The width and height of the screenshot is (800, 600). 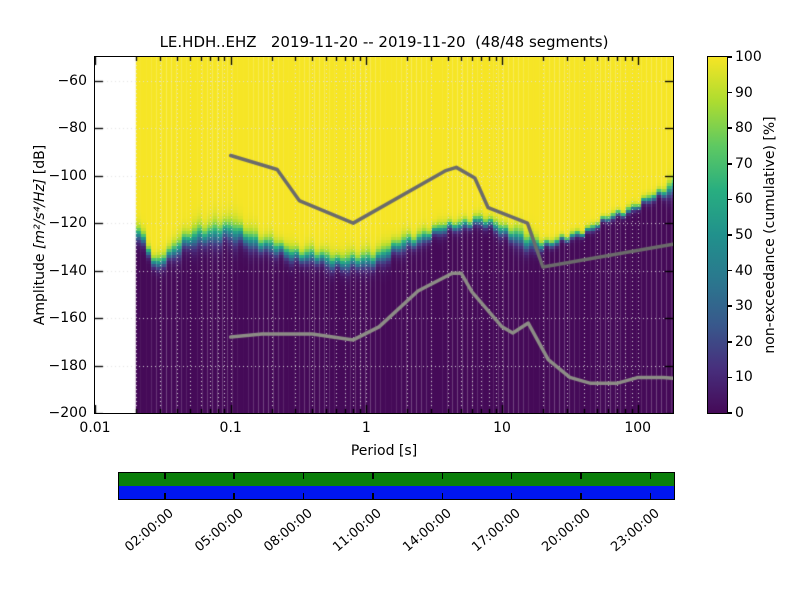 I want to click on colorbar-tick-label: 0, so click(x=739, y=413).